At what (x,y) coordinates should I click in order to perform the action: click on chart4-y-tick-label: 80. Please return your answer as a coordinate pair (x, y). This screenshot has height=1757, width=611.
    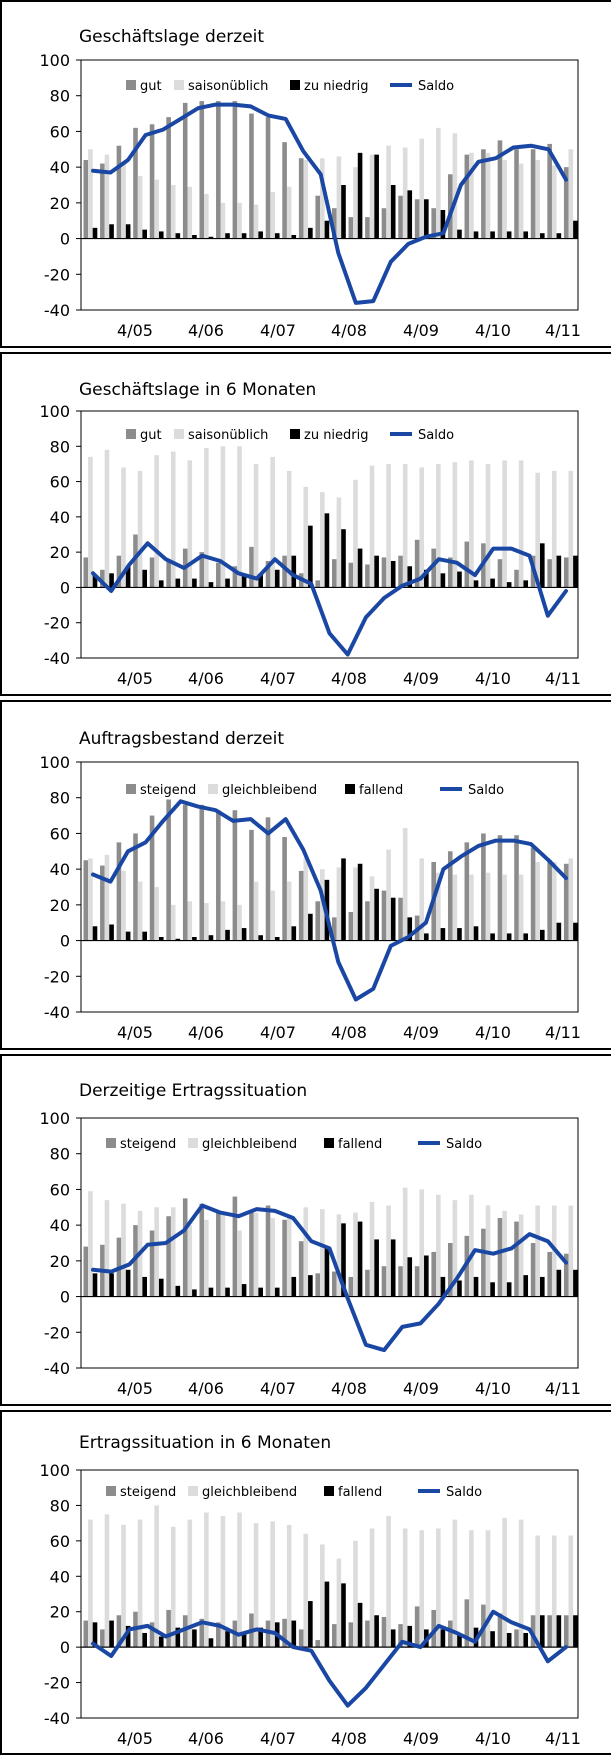
    Looking at the image, I should click on (60, 1154).